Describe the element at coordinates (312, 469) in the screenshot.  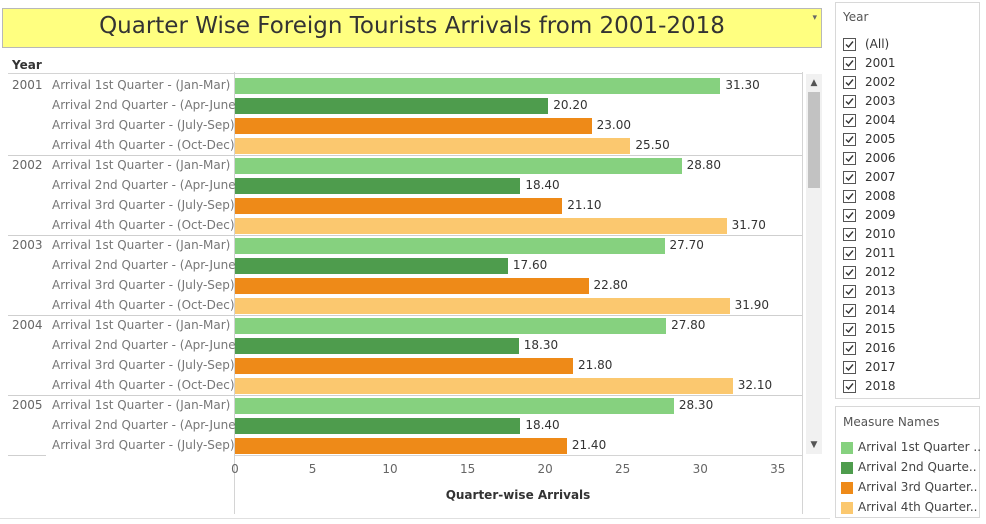
I see `x-tick-label: 5` at that location.